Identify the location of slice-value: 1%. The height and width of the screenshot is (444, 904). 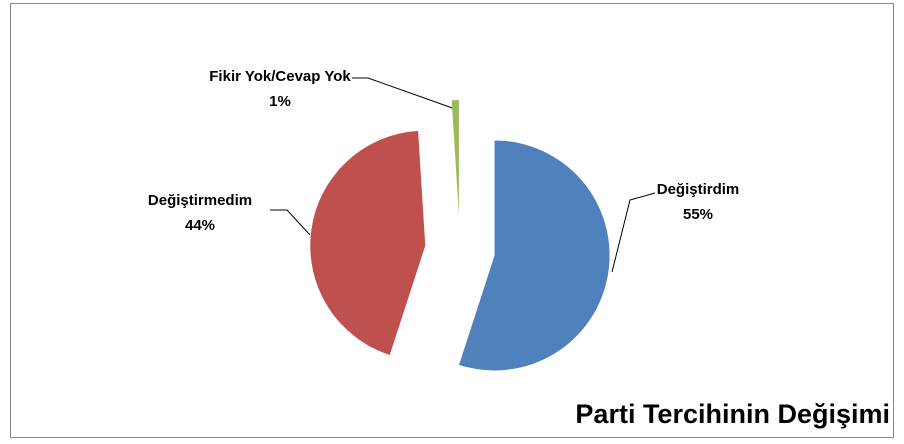
(280, 101).